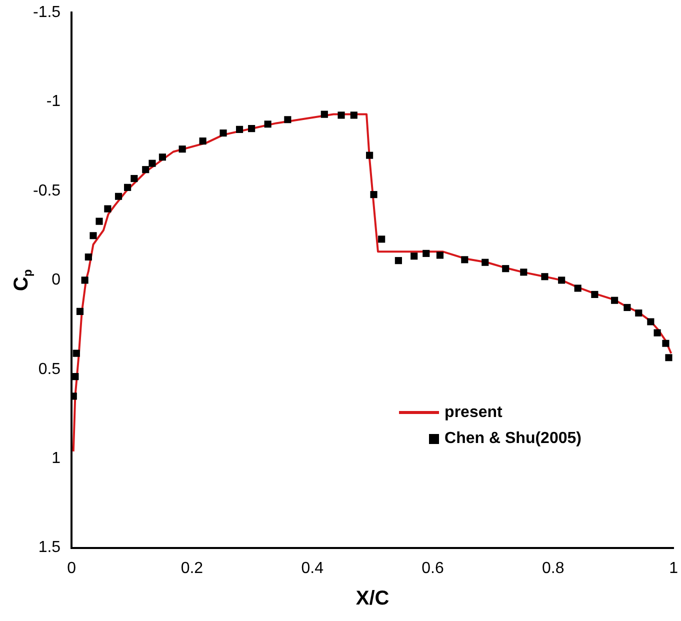 The height and width of the screenshot is (621, 681). Describe the element at coordinates (192, 568) in the screenshot. I see `x-tick-label: 0.2` at that location.